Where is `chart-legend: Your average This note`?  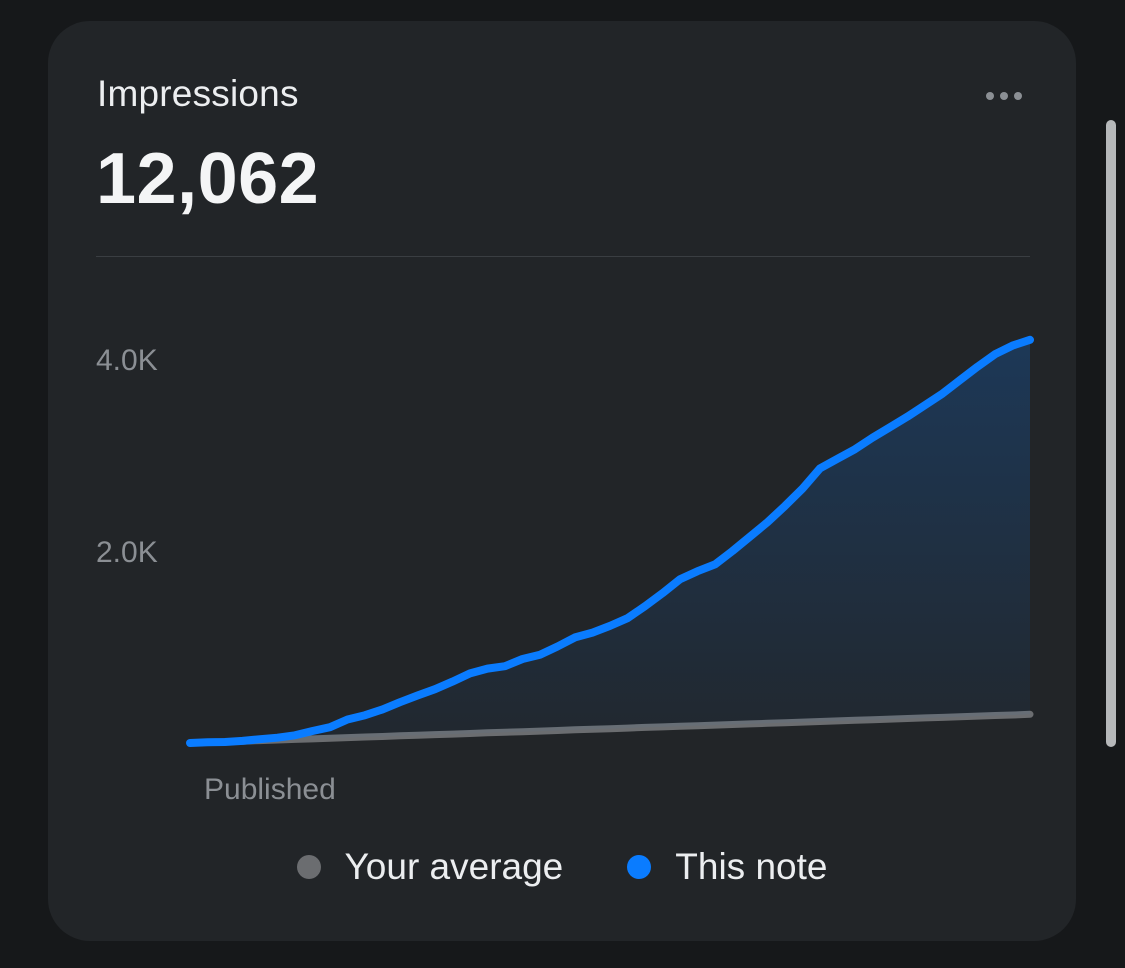 chart-legend: Your average This note is located at coordinates (562, 867).